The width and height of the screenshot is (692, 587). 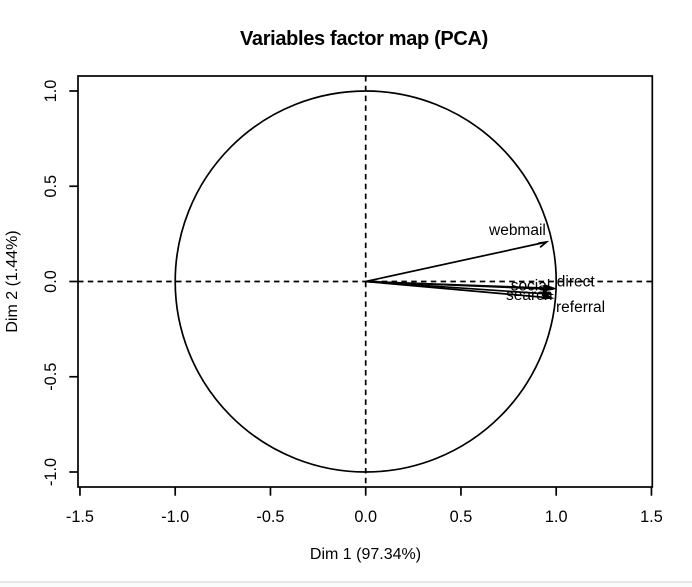 I want to click on svg-text: direct, so click(x=576, y=282).